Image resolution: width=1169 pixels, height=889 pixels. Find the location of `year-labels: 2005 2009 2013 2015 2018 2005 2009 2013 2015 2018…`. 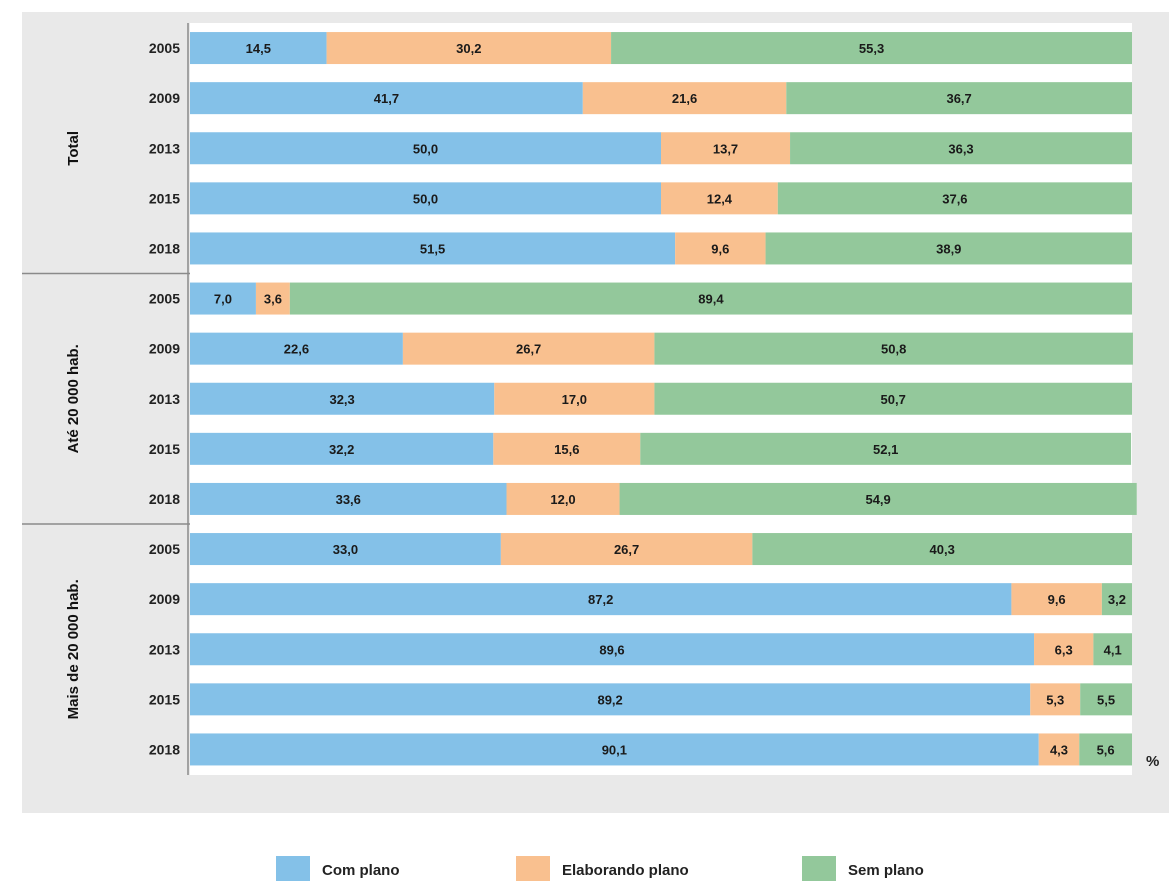

year-labels: 2005 2009 2013 2015 2018 2005 2009 2013 2015 2018… is located at coordinates (164, 398).